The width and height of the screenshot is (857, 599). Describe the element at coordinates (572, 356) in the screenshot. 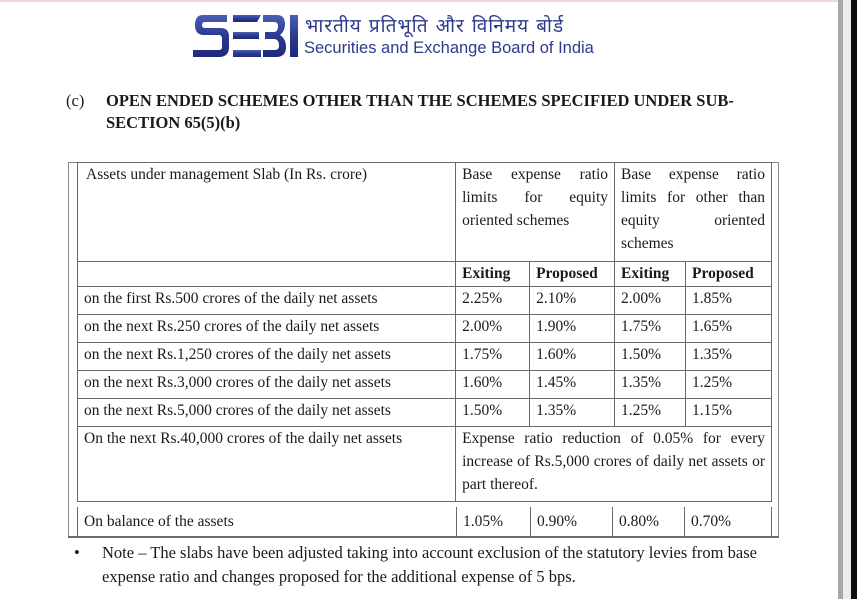

I see `eq-proposed-cell: 1.60%` at that location.